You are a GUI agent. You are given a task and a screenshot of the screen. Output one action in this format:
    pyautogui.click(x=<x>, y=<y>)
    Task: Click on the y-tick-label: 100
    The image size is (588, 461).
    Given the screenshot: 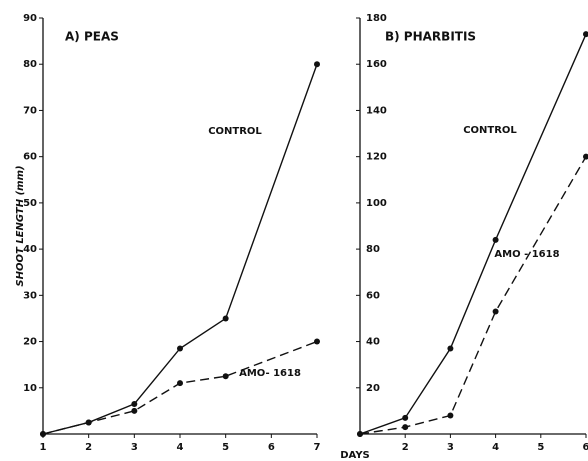 What is the action you would take?
    pyautogui.click(x=376, y=203)
    